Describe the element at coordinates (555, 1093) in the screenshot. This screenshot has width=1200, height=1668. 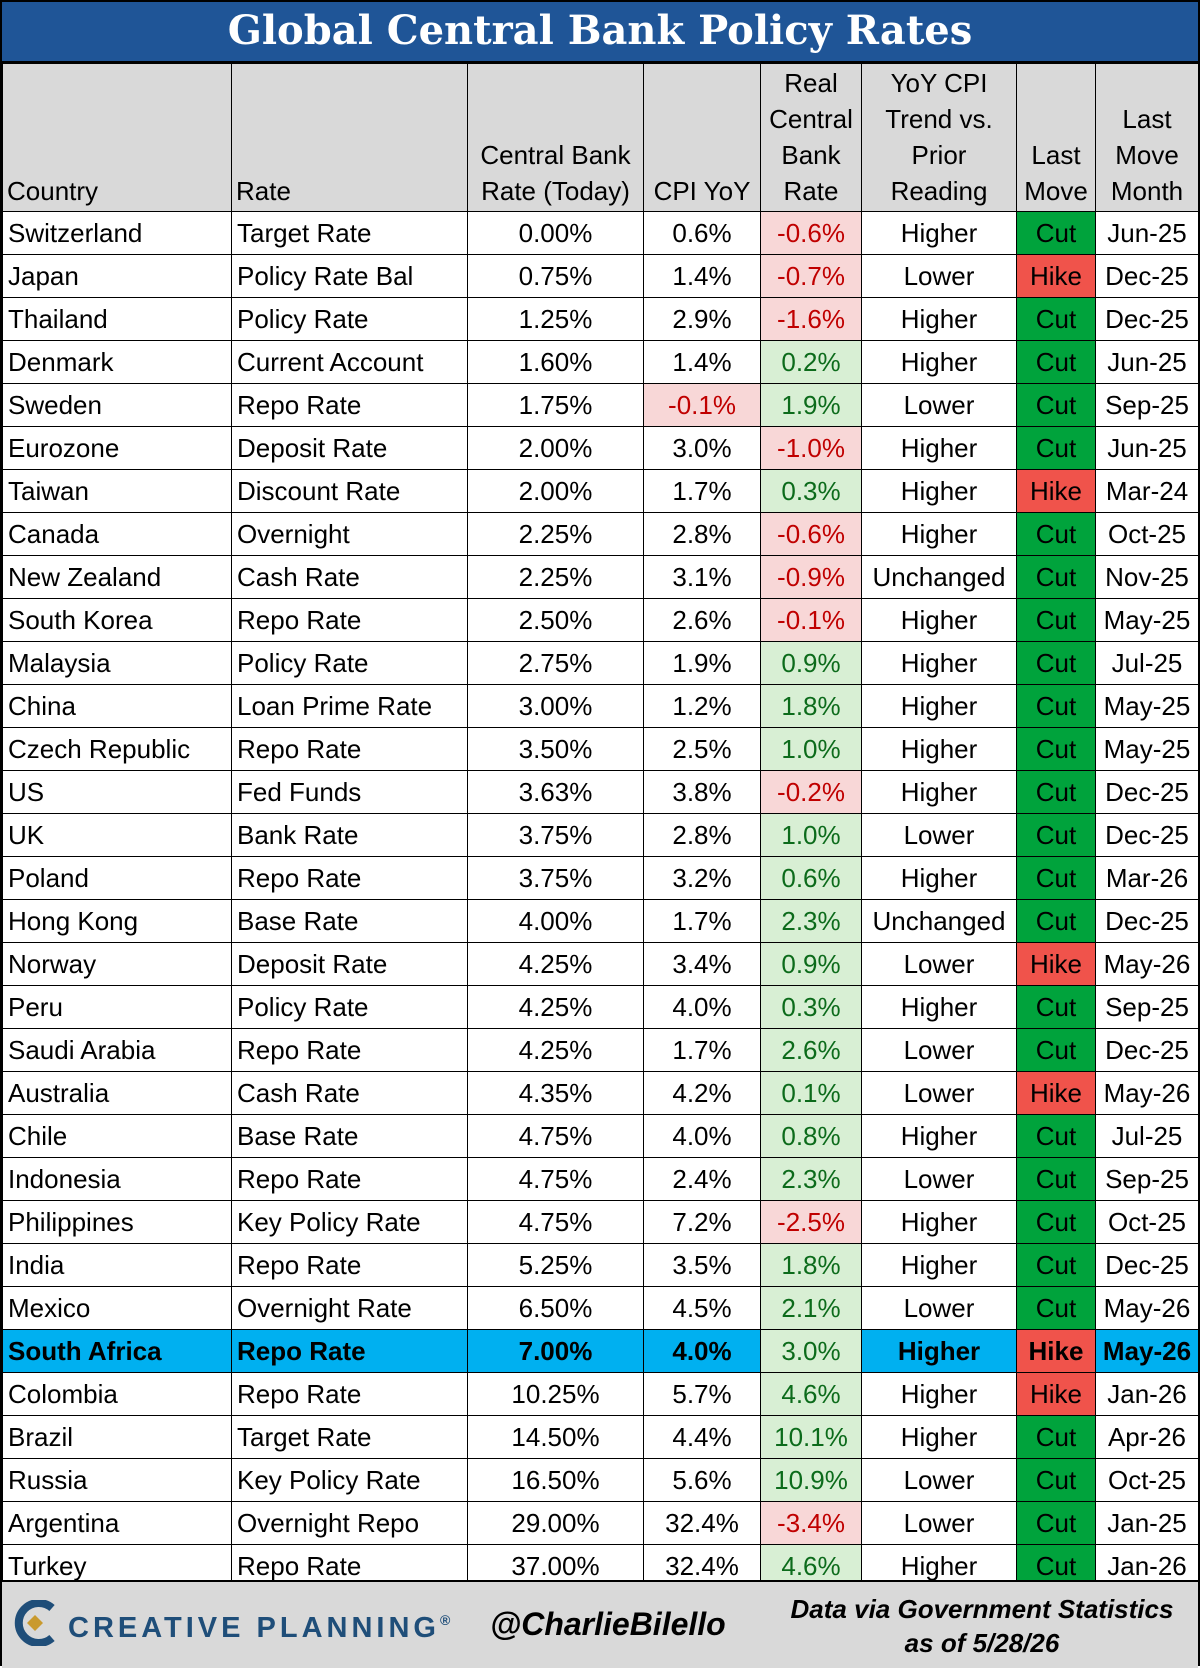
I see `cell-central-bank-rate: 4.35%` at that location.